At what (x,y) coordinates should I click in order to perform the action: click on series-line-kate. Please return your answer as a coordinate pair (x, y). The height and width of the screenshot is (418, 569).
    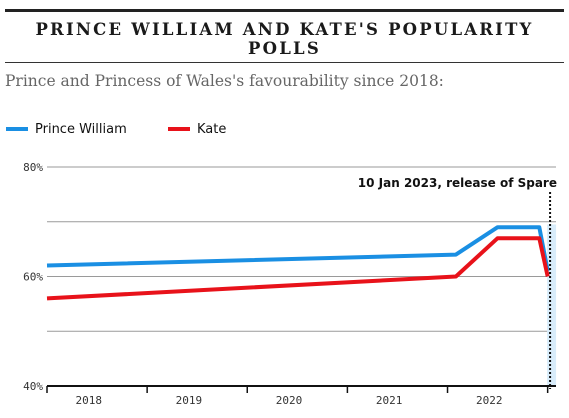
    Looking at the image, I should click on (298, 268).